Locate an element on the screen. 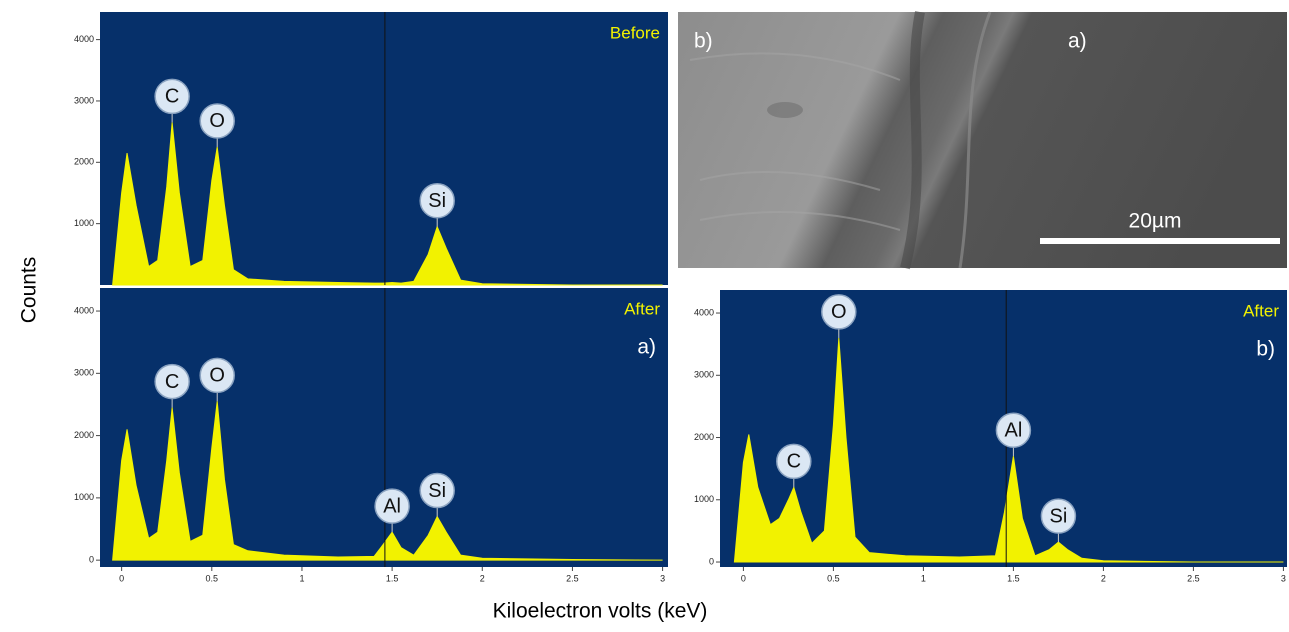  panel-title: Before is located at coordinates (635, 32).